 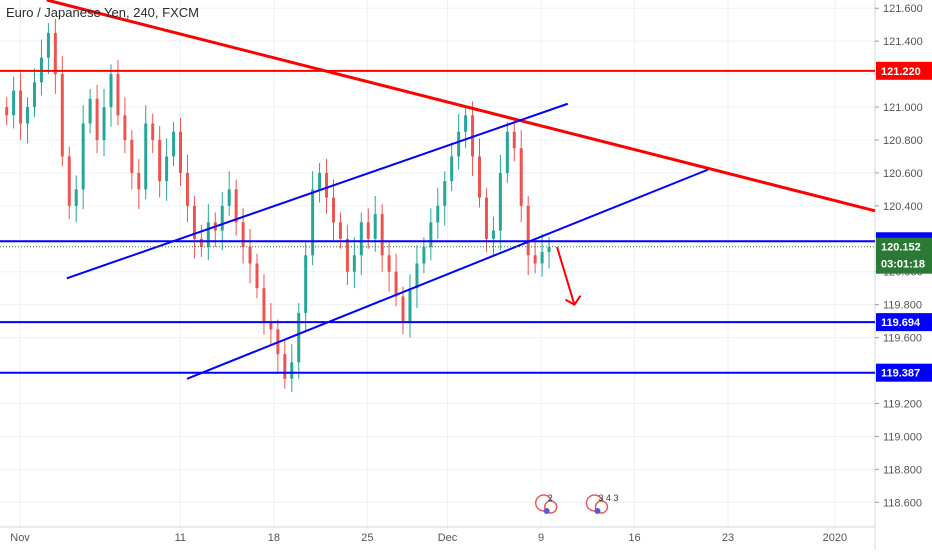 What do you see at coordinates (566, 275) in the screenshot?
I see `projection-arrow` at bounding box center [566, 275].